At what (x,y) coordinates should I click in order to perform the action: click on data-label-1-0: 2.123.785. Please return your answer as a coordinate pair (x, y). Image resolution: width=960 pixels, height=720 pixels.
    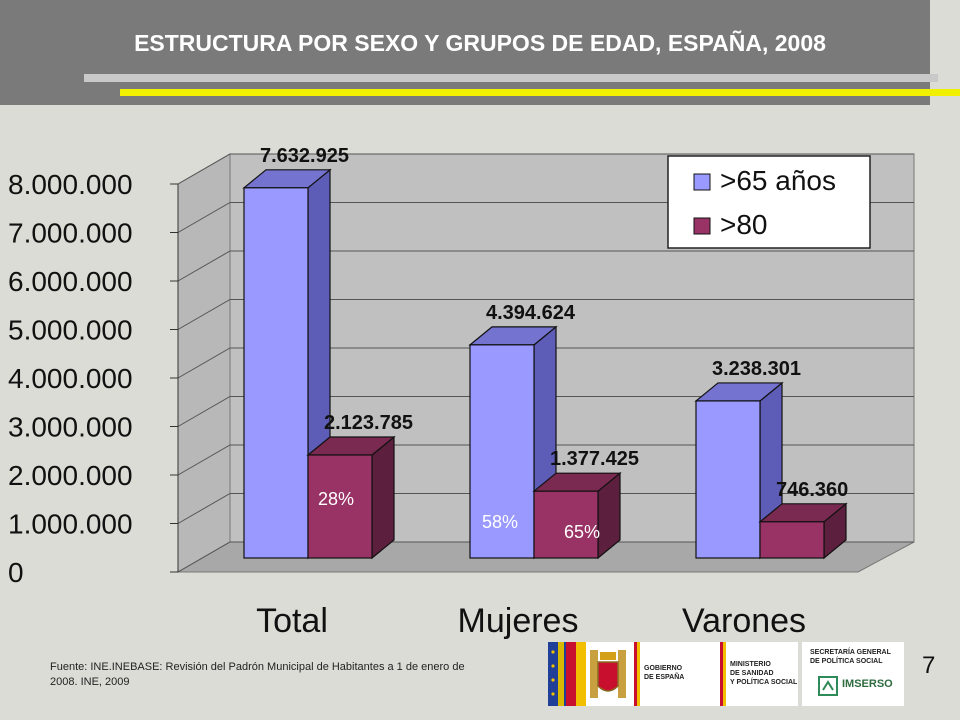
    Looking at the image, I should click on (368, 423).